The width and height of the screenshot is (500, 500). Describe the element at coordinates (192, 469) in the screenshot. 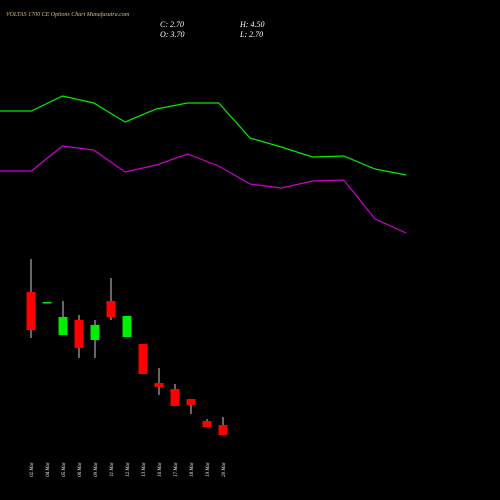

I see `x-tick-label: 18 Mar` at that location.